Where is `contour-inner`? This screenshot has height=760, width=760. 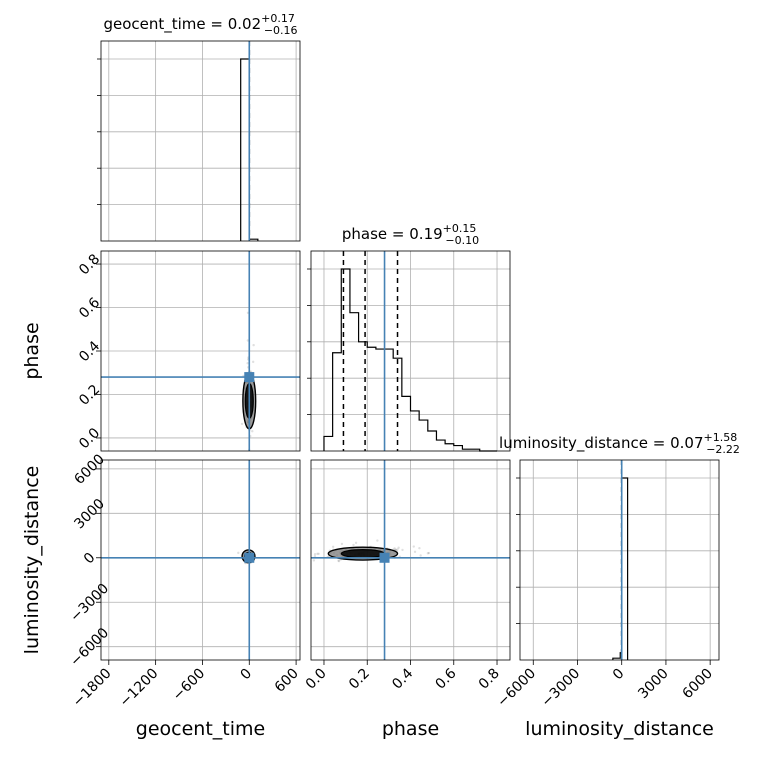
contour-inner is located at coordinates (363, 554).